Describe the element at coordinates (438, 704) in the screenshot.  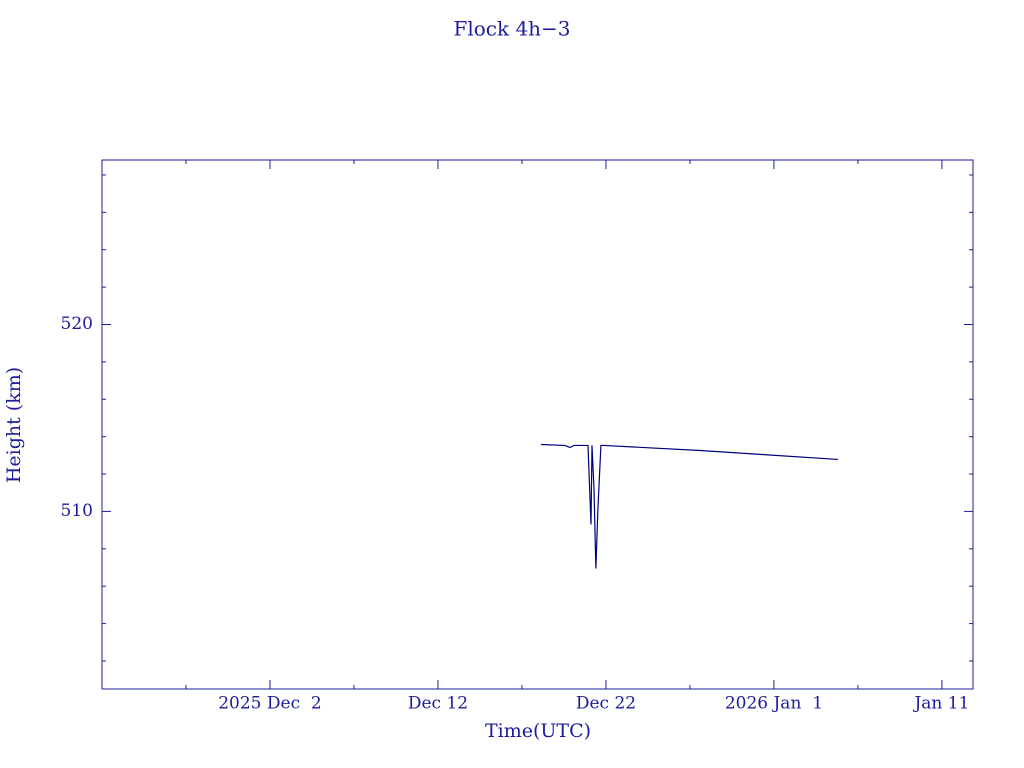
I see `x-tick-label: Dec 12` at that location.